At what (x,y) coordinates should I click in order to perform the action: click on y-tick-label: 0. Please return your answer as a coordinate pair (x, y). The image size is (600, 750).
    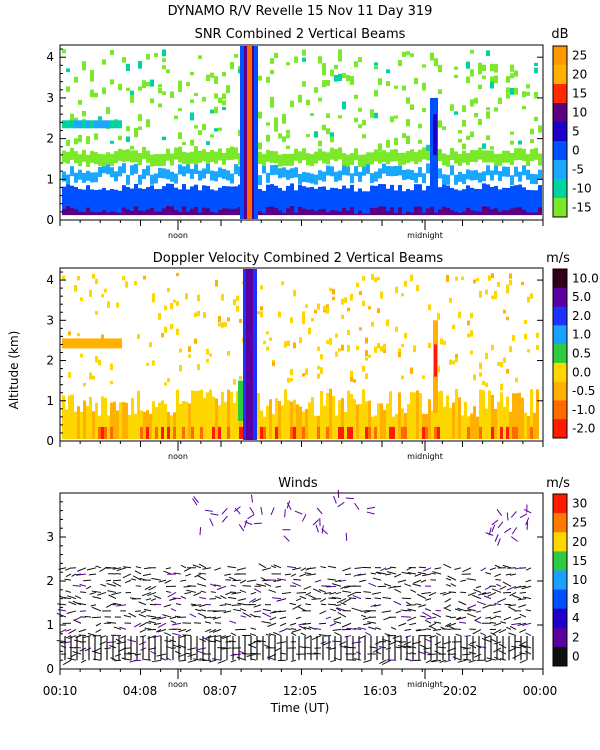
    Looking at the image, I should click on (50, 669).